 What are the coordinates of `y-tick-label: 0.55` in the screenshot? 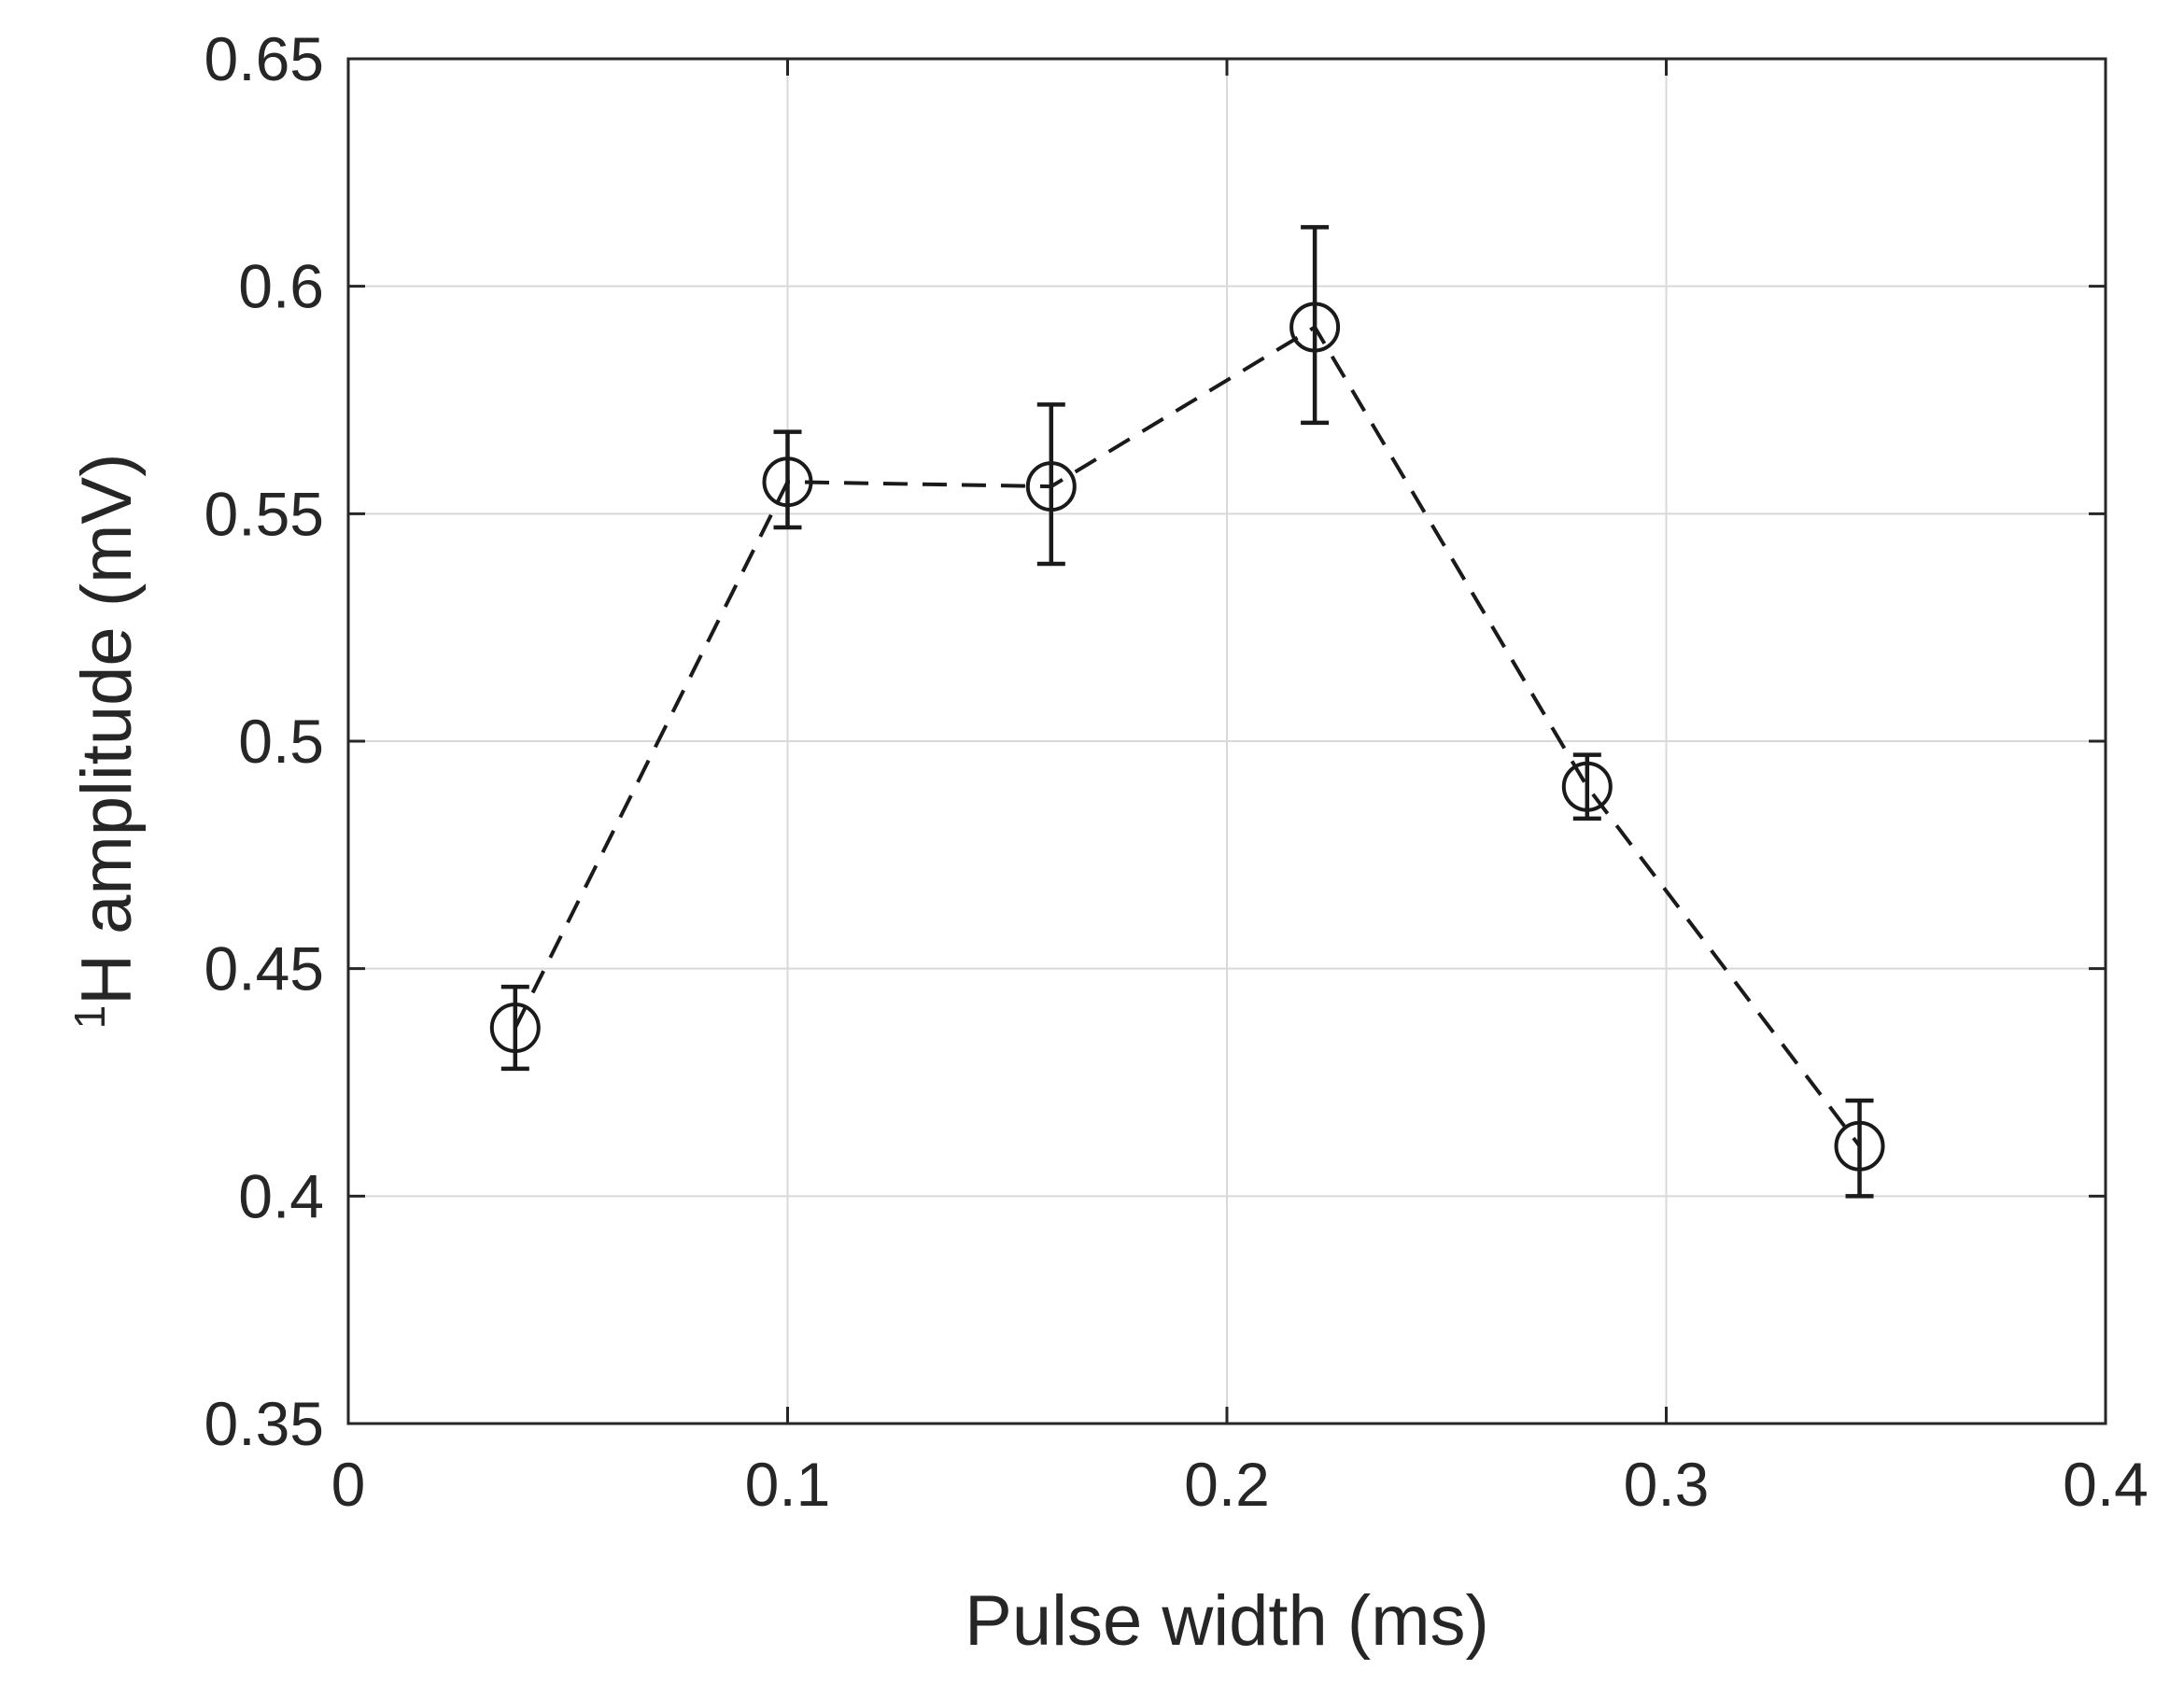 It's located at (264, 513).